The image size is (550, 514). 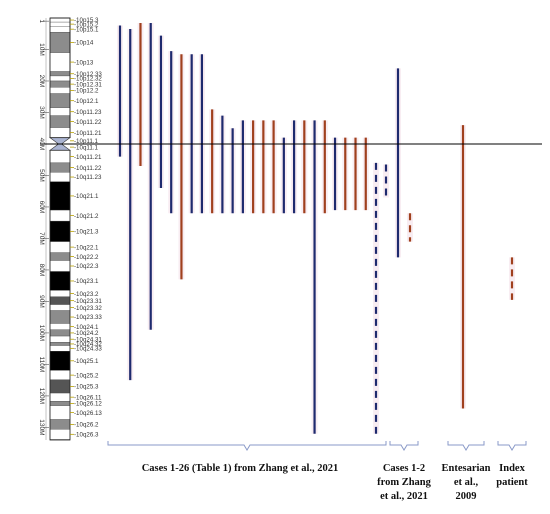 I want to click on band-label-10q22.3: -10q22.3, so click(x=86, y=266).